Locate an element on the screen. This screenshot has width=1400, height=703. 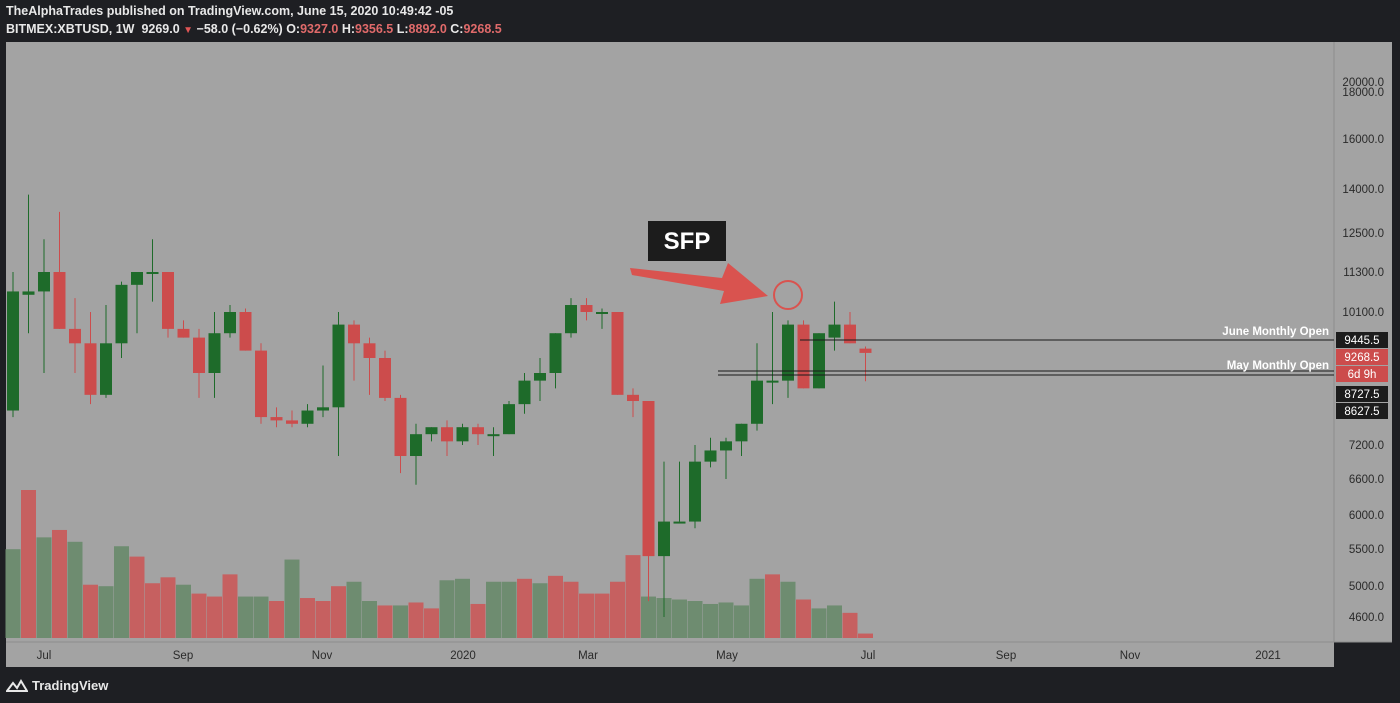
time-axis is located at coordinates (670, 654).